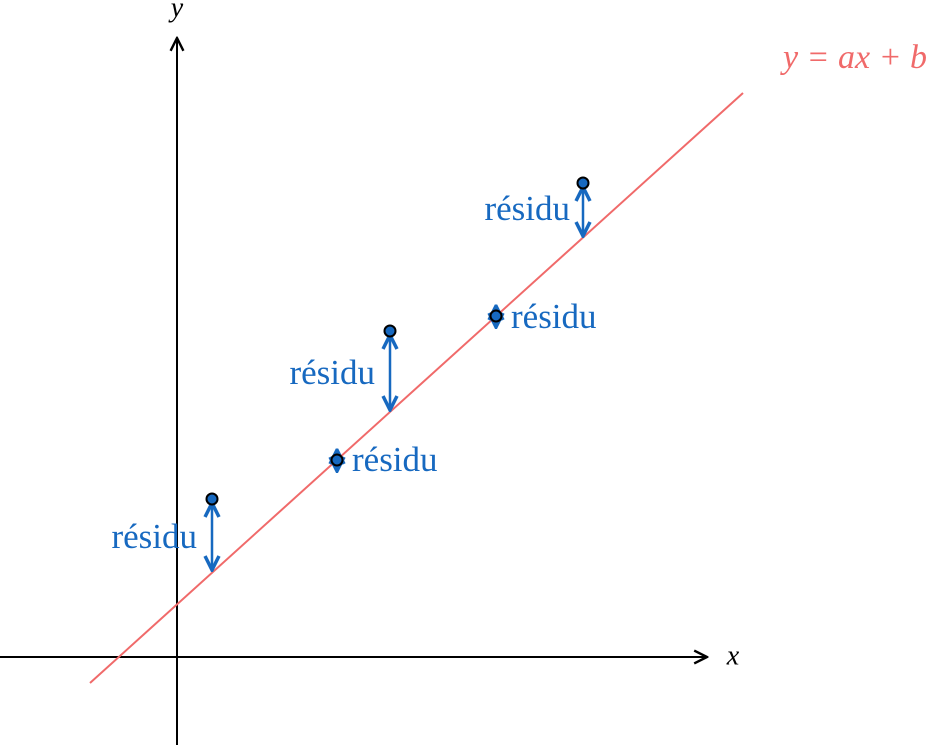 The image size is (951, 746). I want to click on line-label: y = ax + b, so click(853, 57).